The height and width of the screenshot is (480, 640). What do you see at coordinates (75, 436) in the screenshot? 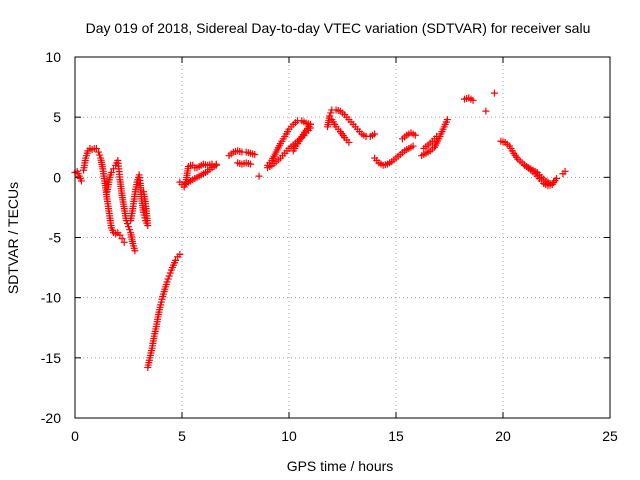
I see `x-tick-label: 0` at bounding box center [75, 436].